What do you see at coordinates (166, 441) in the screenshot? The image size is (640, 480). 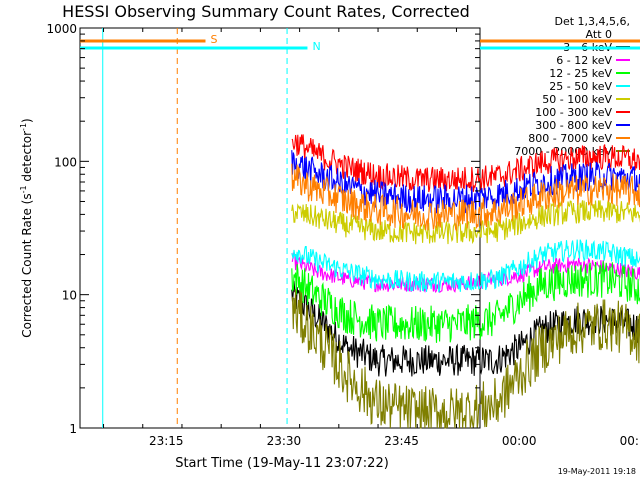 I see `x-tick-label: 23:15` at bounding box center [166, 441].